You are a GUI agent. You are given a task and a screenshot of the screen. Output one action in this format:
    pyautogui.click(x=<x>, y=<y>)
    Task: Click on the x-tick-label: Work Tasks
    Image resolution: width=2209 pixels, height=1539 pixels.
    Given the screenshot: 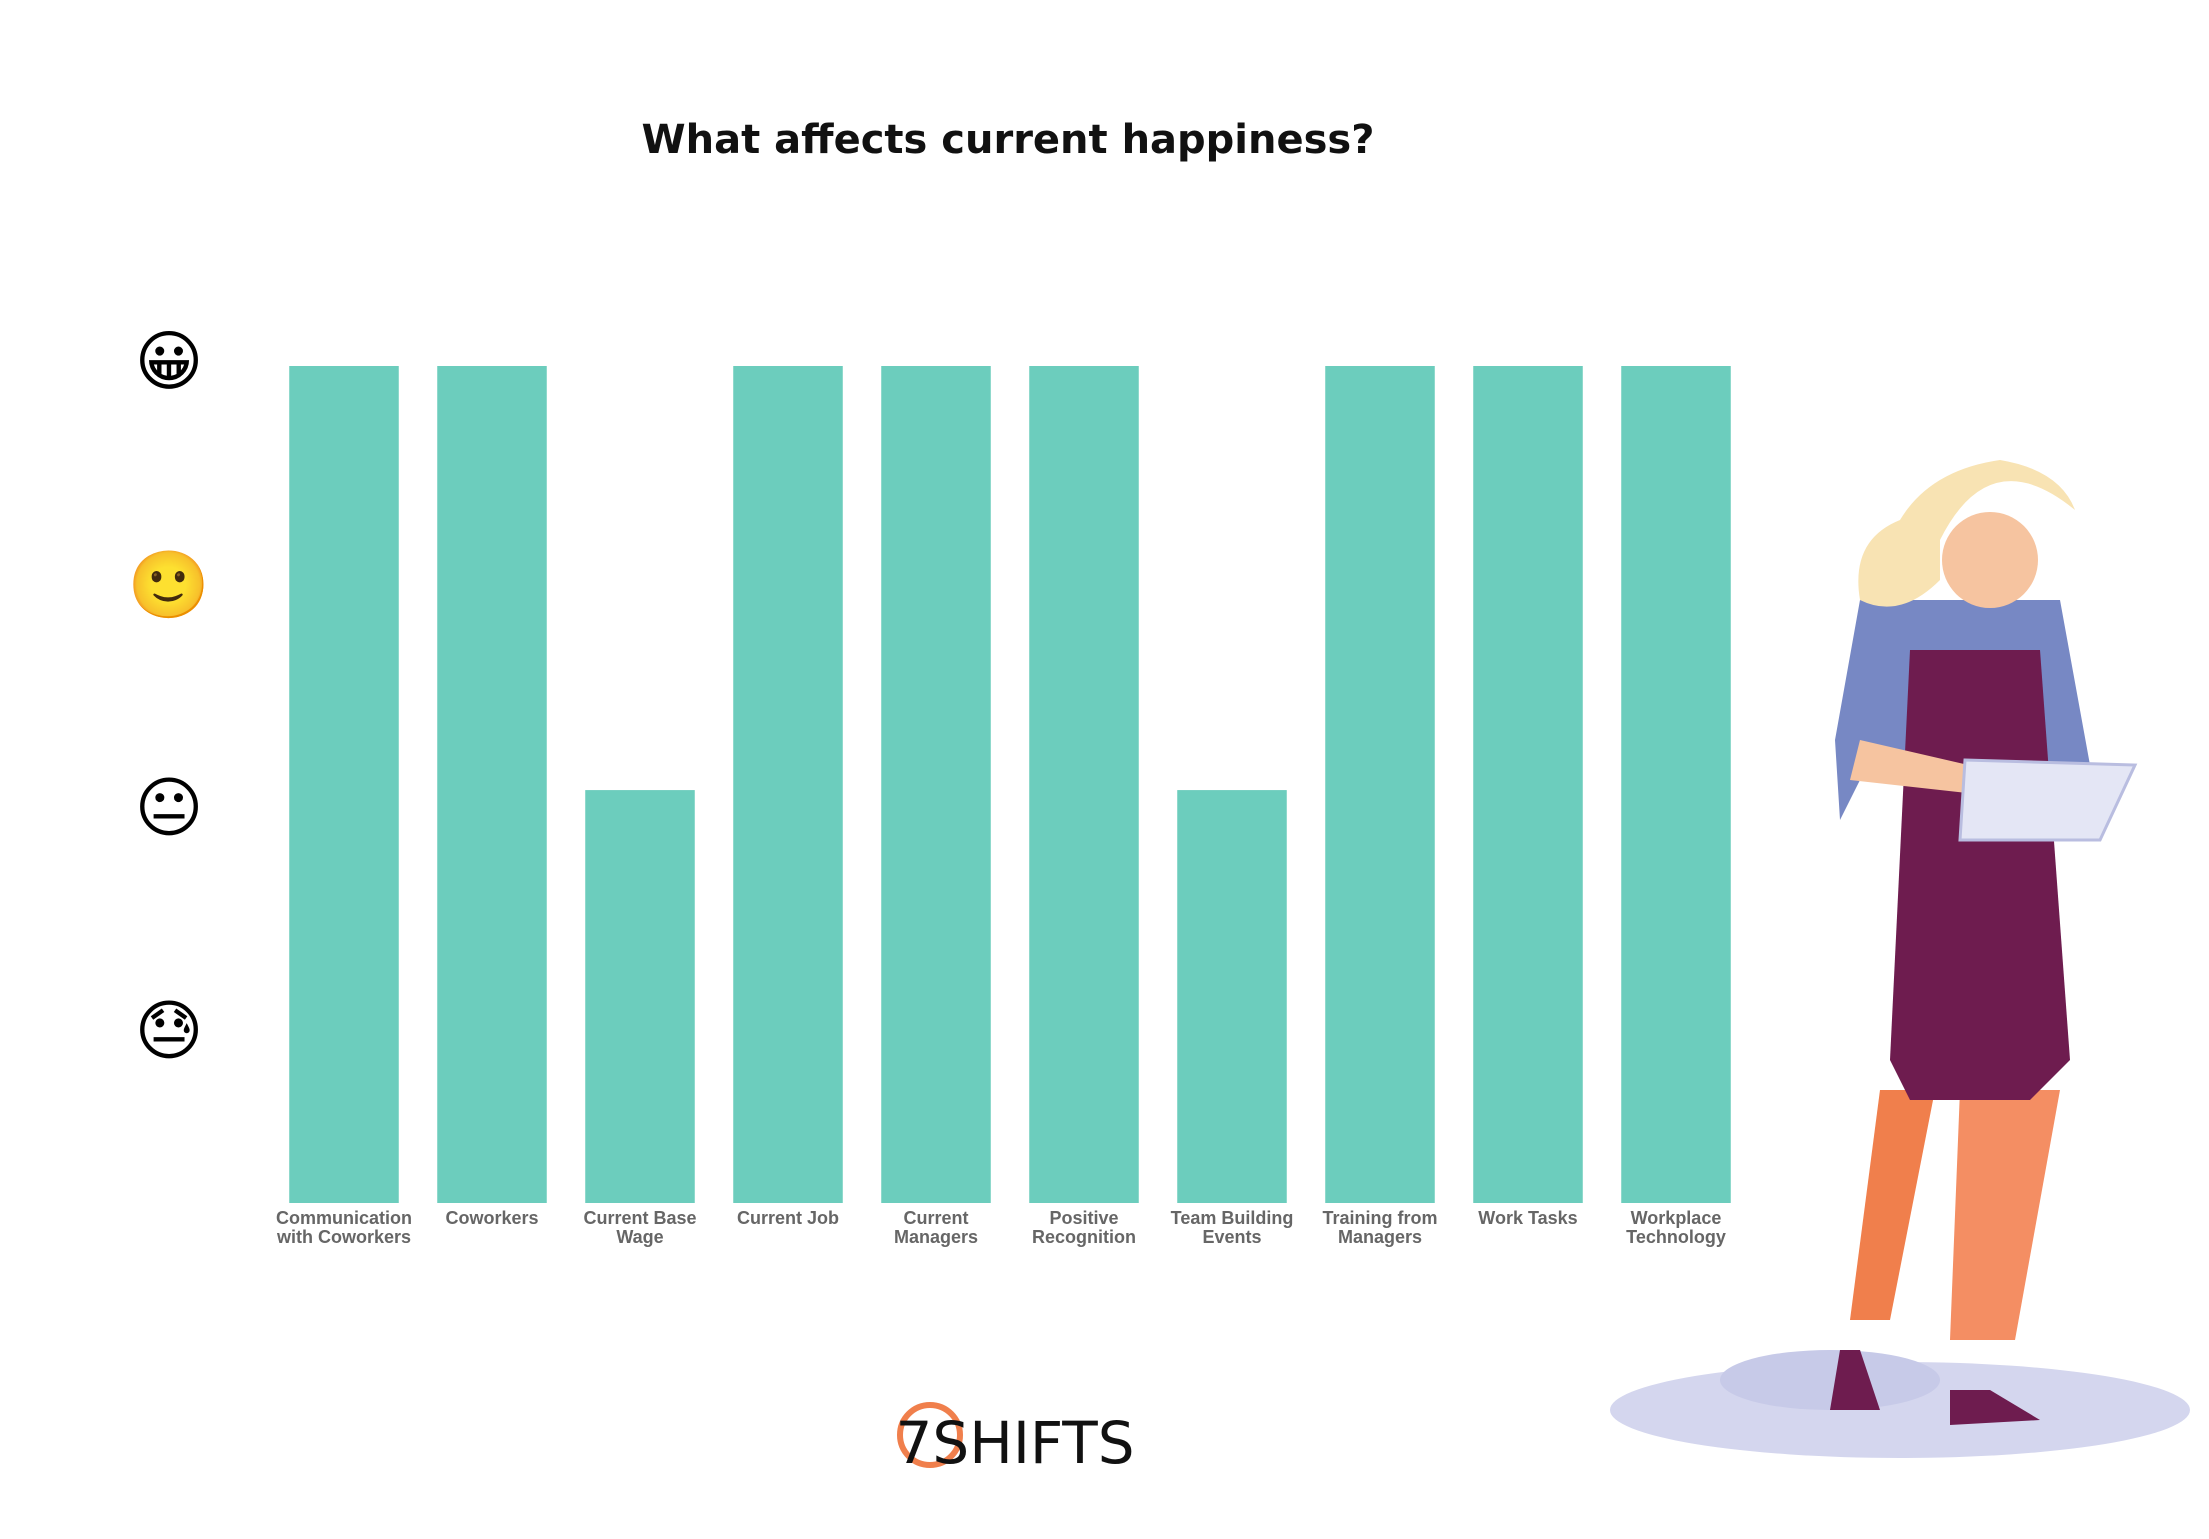 What is the action you would take?
    pyautogui.click(x=1528, y=1218)
    